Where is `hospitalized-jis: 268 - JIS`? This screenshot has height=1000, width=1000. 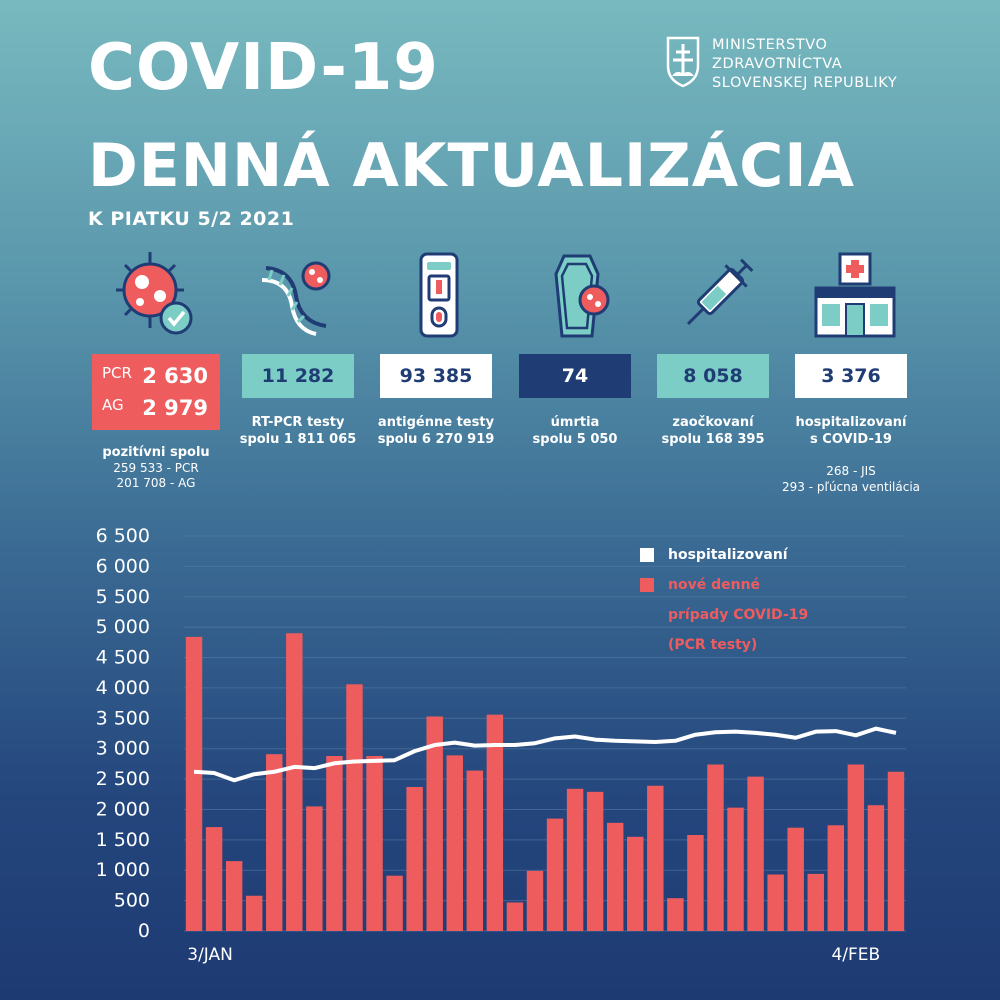
hospitalized-jis: 268 - JIS is located at coordinates (851, 471).